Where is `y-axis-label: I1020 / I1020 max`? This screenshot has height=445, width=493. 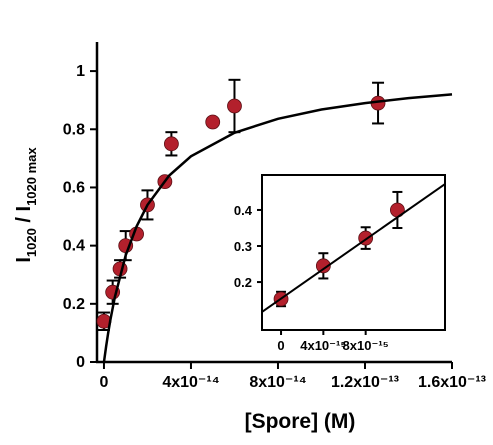 y-axis-label: I1020 / I1020 max is located at coordinates (26, 205).